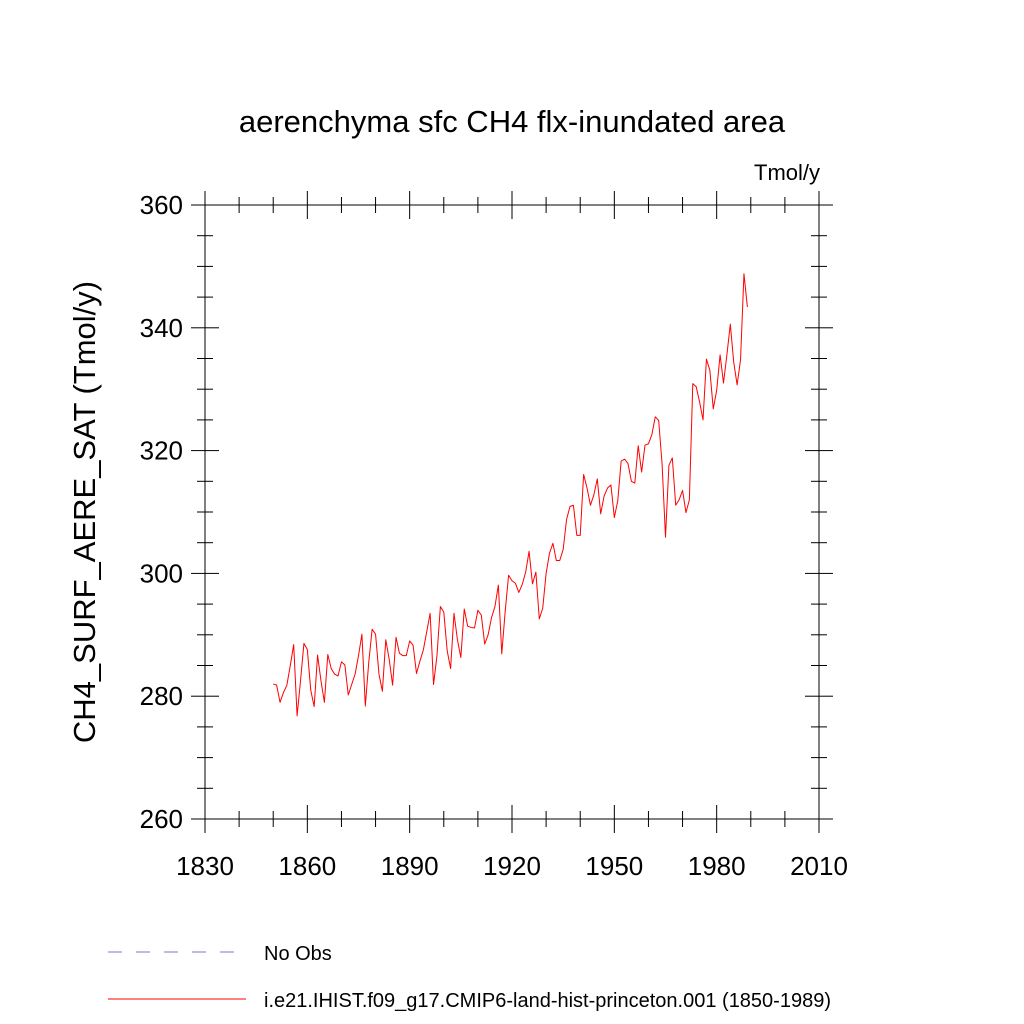 The height and width of the screenshot is (1024, 1024). Describe the element at coordinates (84, 512) in the screenshot. I see `y-axis-label: CH4_SURF_AERE_SAT (Tmol/y)` at that location.